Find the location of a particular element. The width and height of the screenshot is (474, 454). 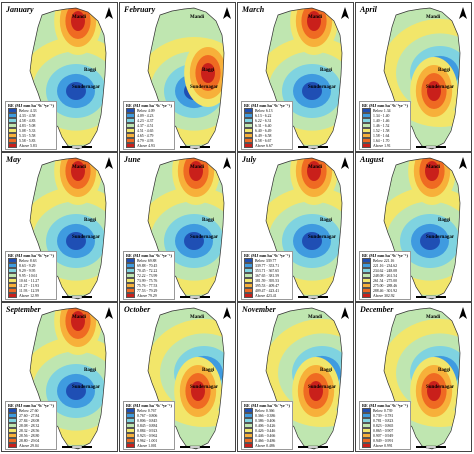

legend-label: 381.59 - 395.53 is located at coordinates (267, 280).